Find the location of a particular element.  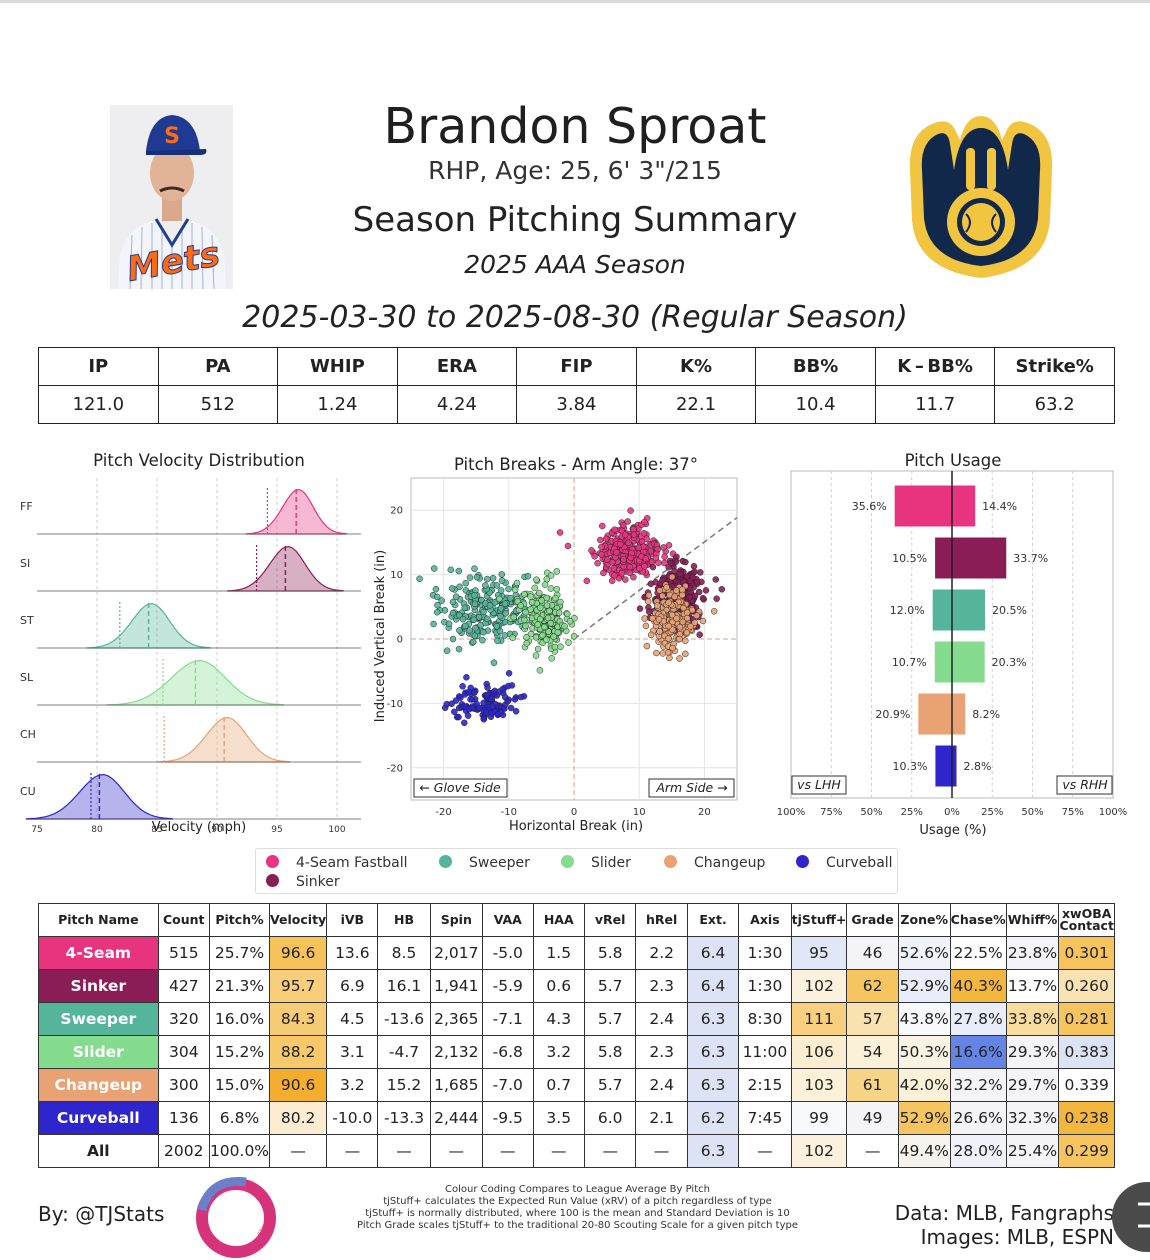

usage-rhh-label-sl: 20.3% is located at coordinates (1009, 662).